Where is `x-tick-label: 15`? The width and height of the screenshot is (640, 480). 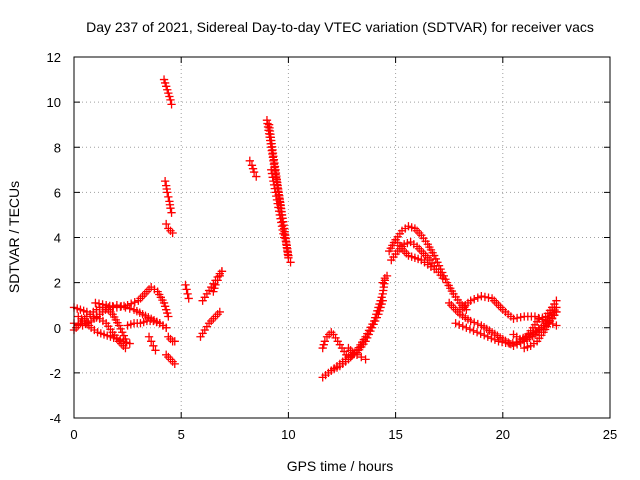 x-tick-label: 15 is located at coordinates (395, 434).